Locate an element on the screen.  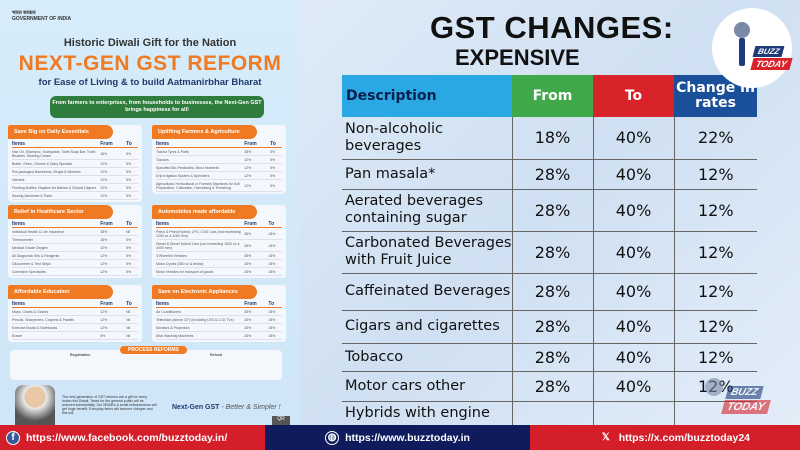
cell-from is located at coordinates (552, 414).